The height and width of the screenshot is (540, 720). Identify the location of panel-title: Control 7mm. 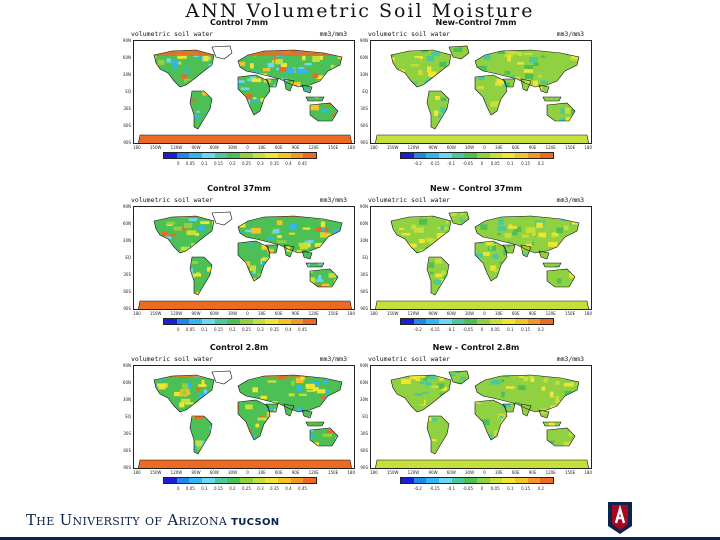
(239, 22).